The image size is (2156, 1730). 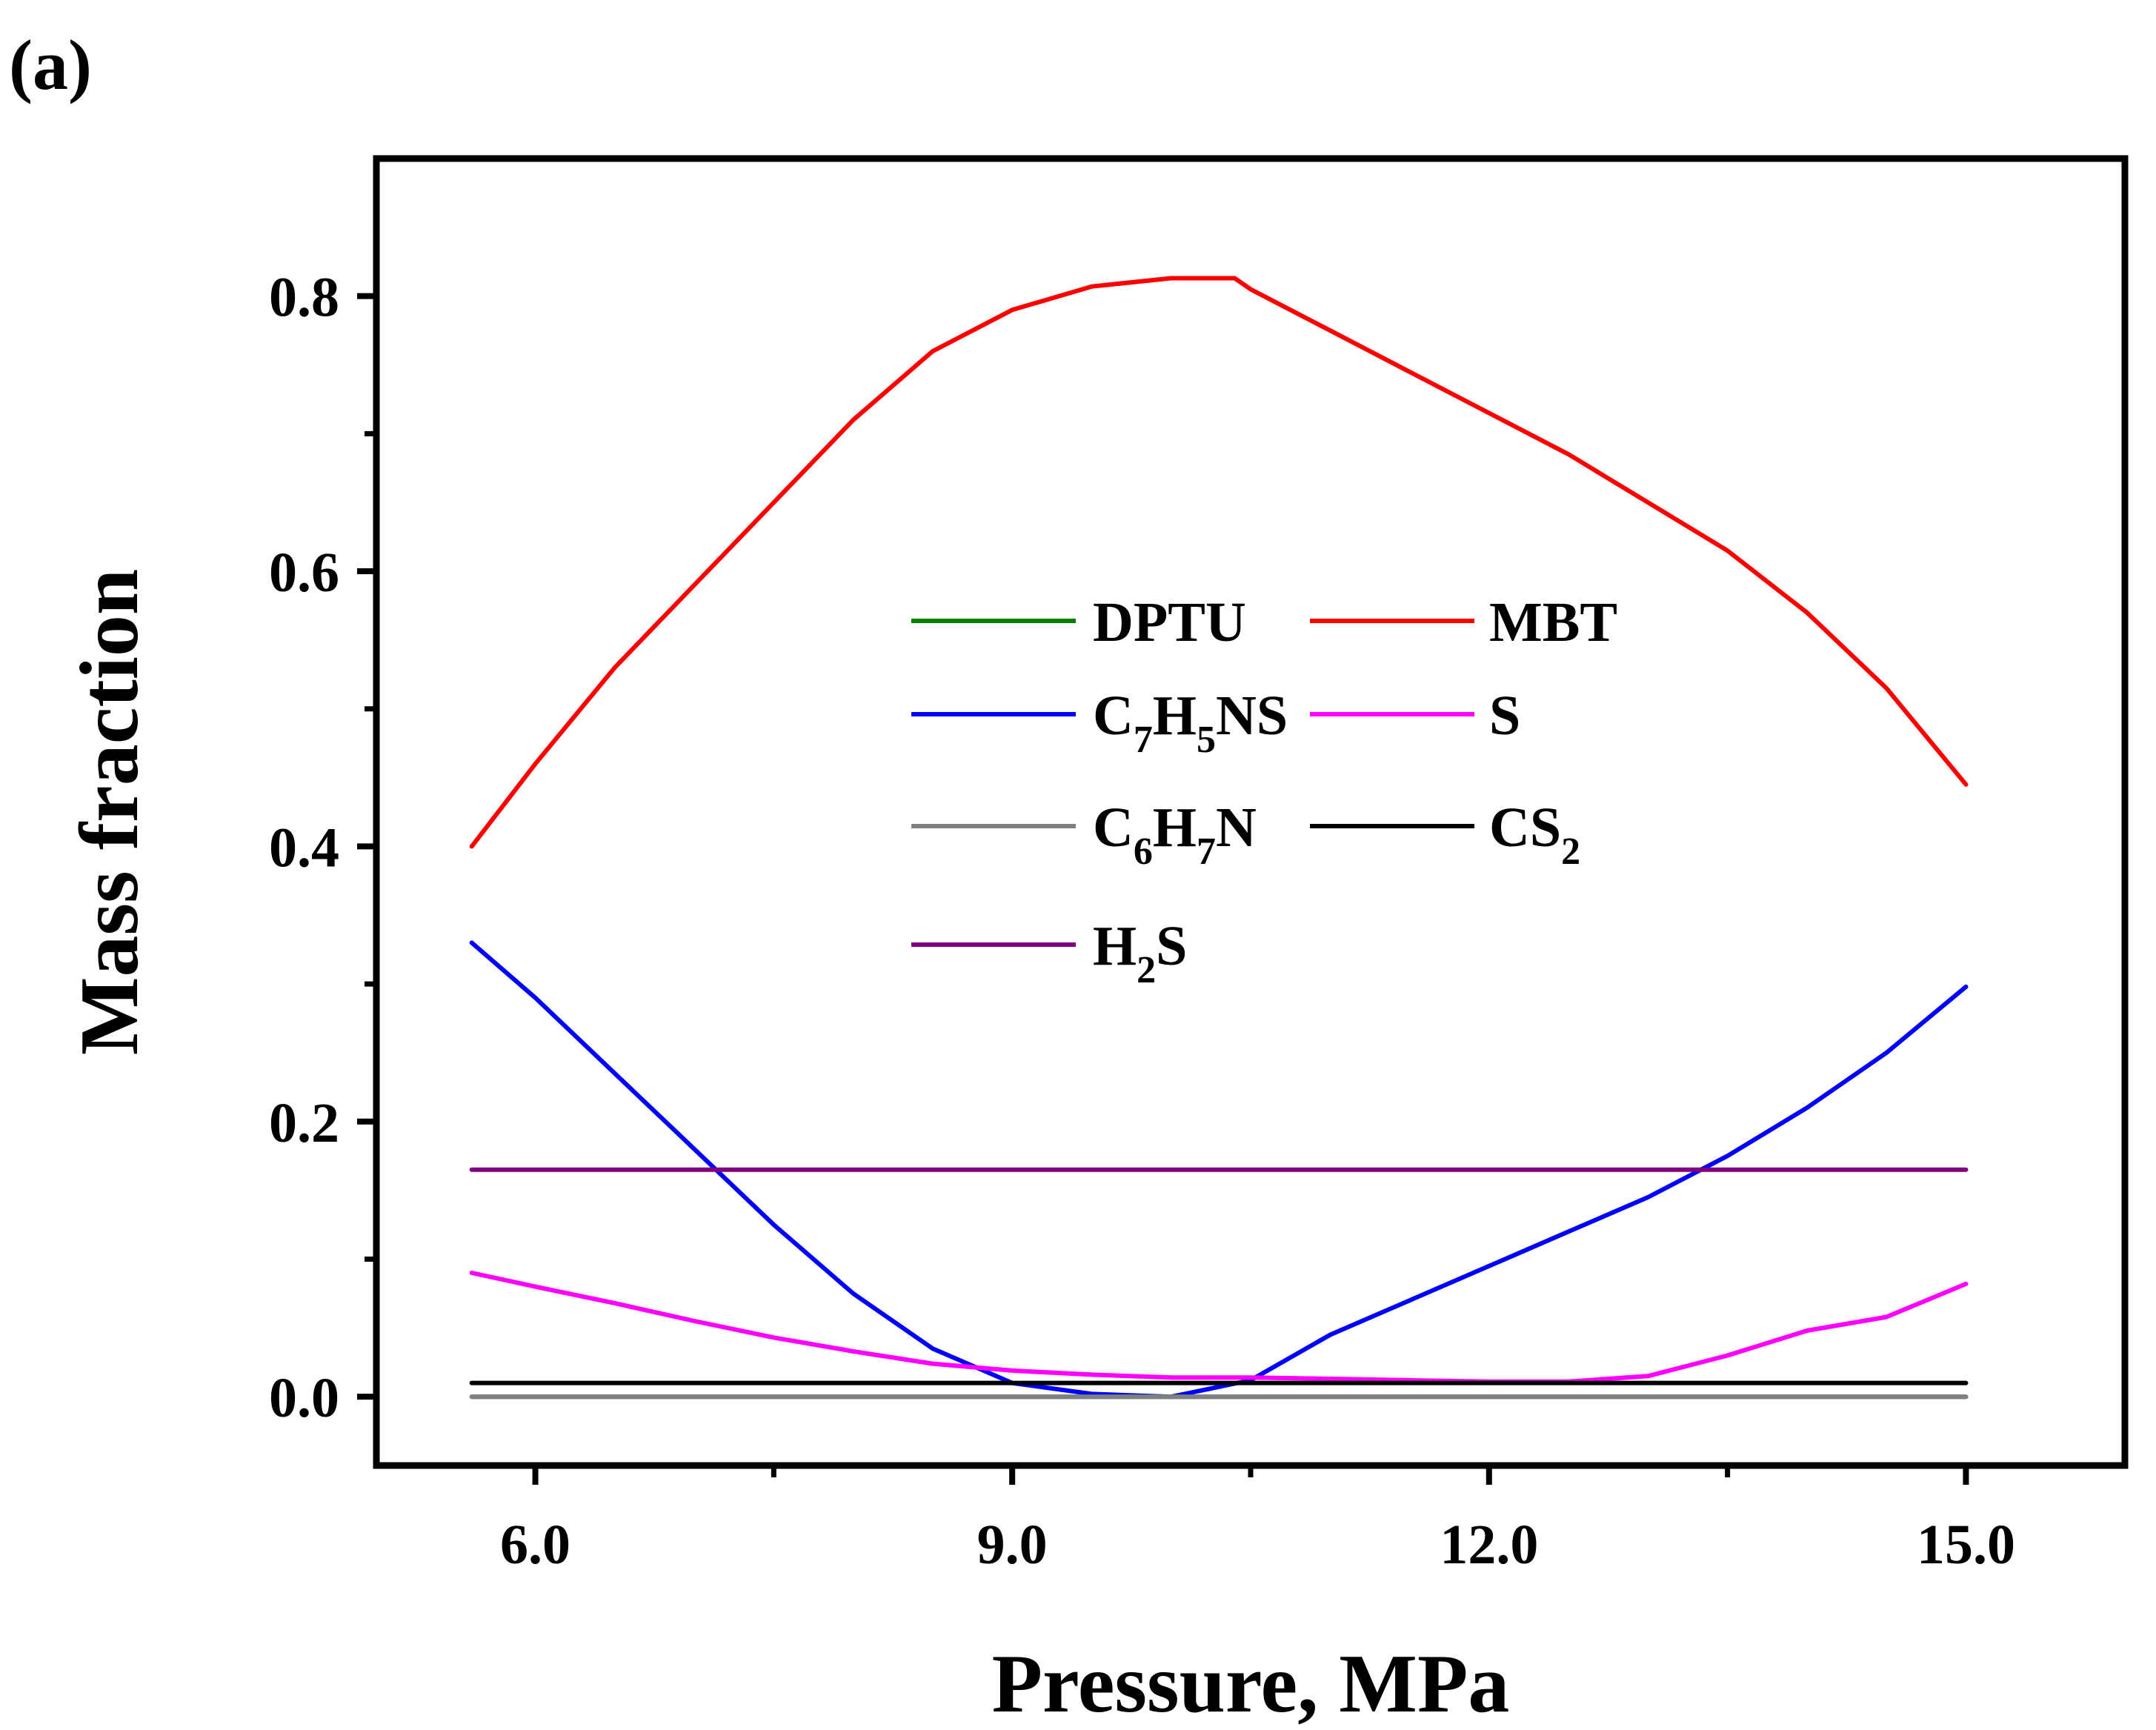 What do you see at coordinates (304, 1123) in the screenshot?
I see `y-tick-label: 0.2` at bounding box center [304, 1123].